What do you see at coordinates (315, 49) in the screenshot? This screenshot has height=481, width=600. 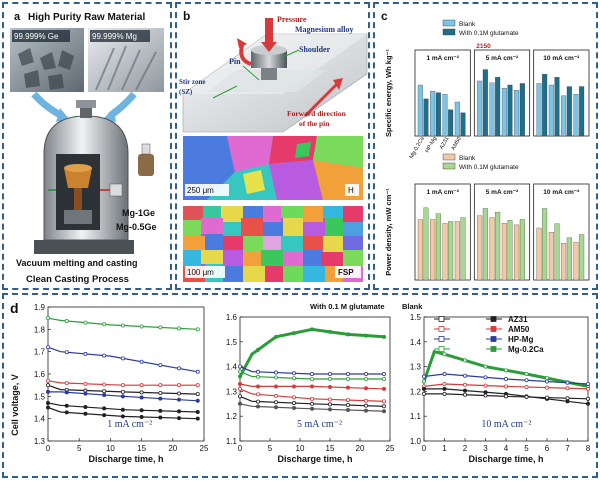 I see `shoulder-label: Shoulder` at bounding box center [315, 49].